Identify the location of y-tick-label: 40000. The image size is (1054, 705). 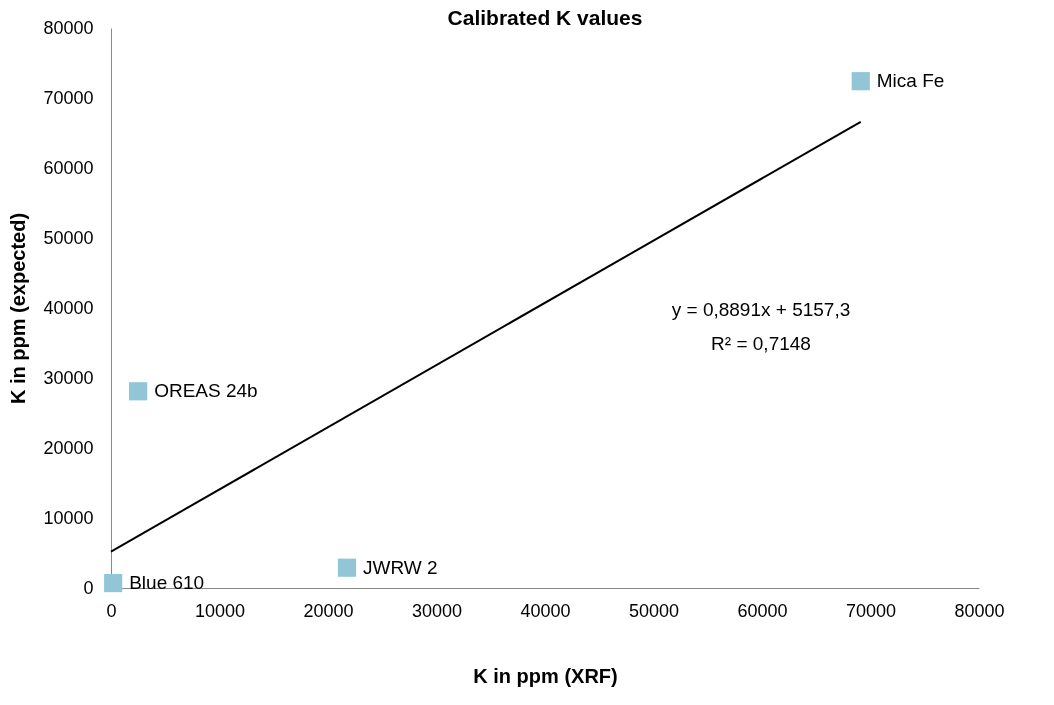
(68, 307).